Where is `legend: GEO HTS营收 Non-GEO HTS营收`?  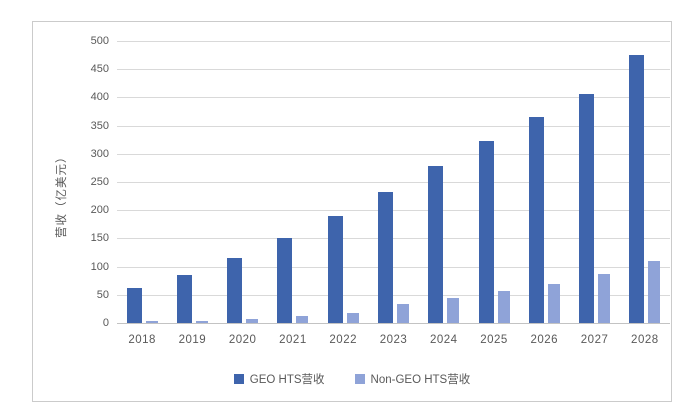 legend: GEO HTS营收 Non-GEO HTS营收 is located at coordinates (352, 379).